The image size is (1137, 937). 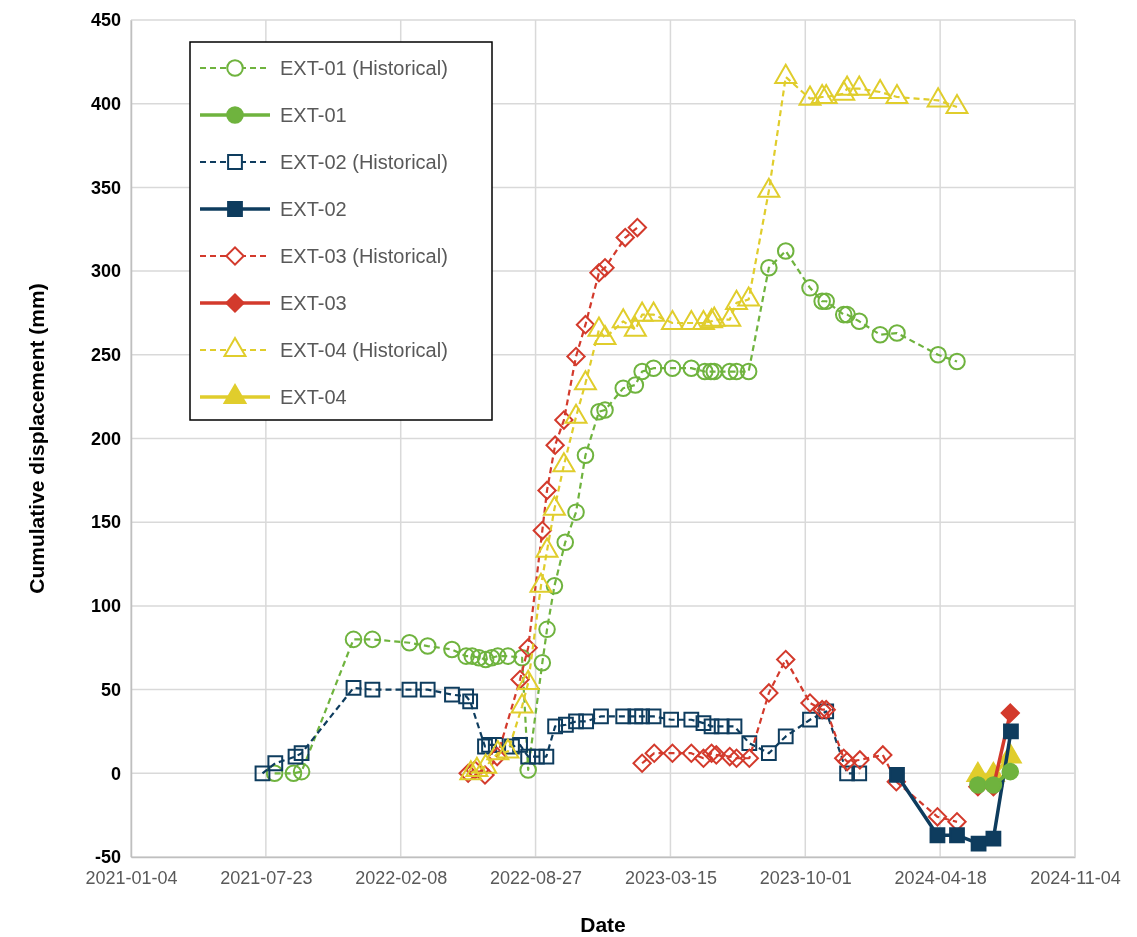 What do you see at coordinates (603, 924) in the screenshot?
I see `x-axis-title: Date` at bounding box center [603, 924].